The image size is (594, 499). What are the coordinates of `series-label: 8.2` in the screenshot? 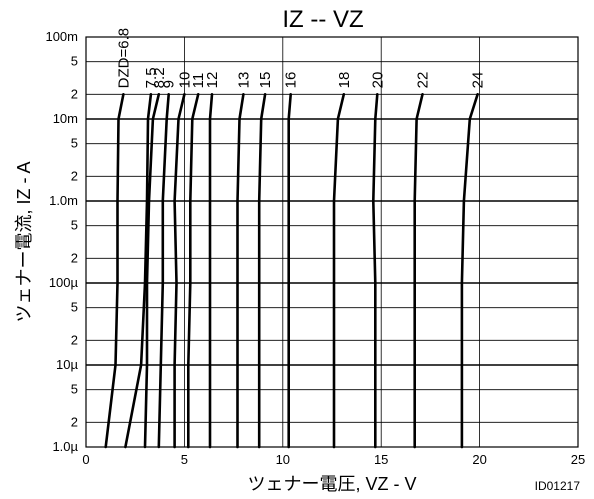 It's located at (159, 77).